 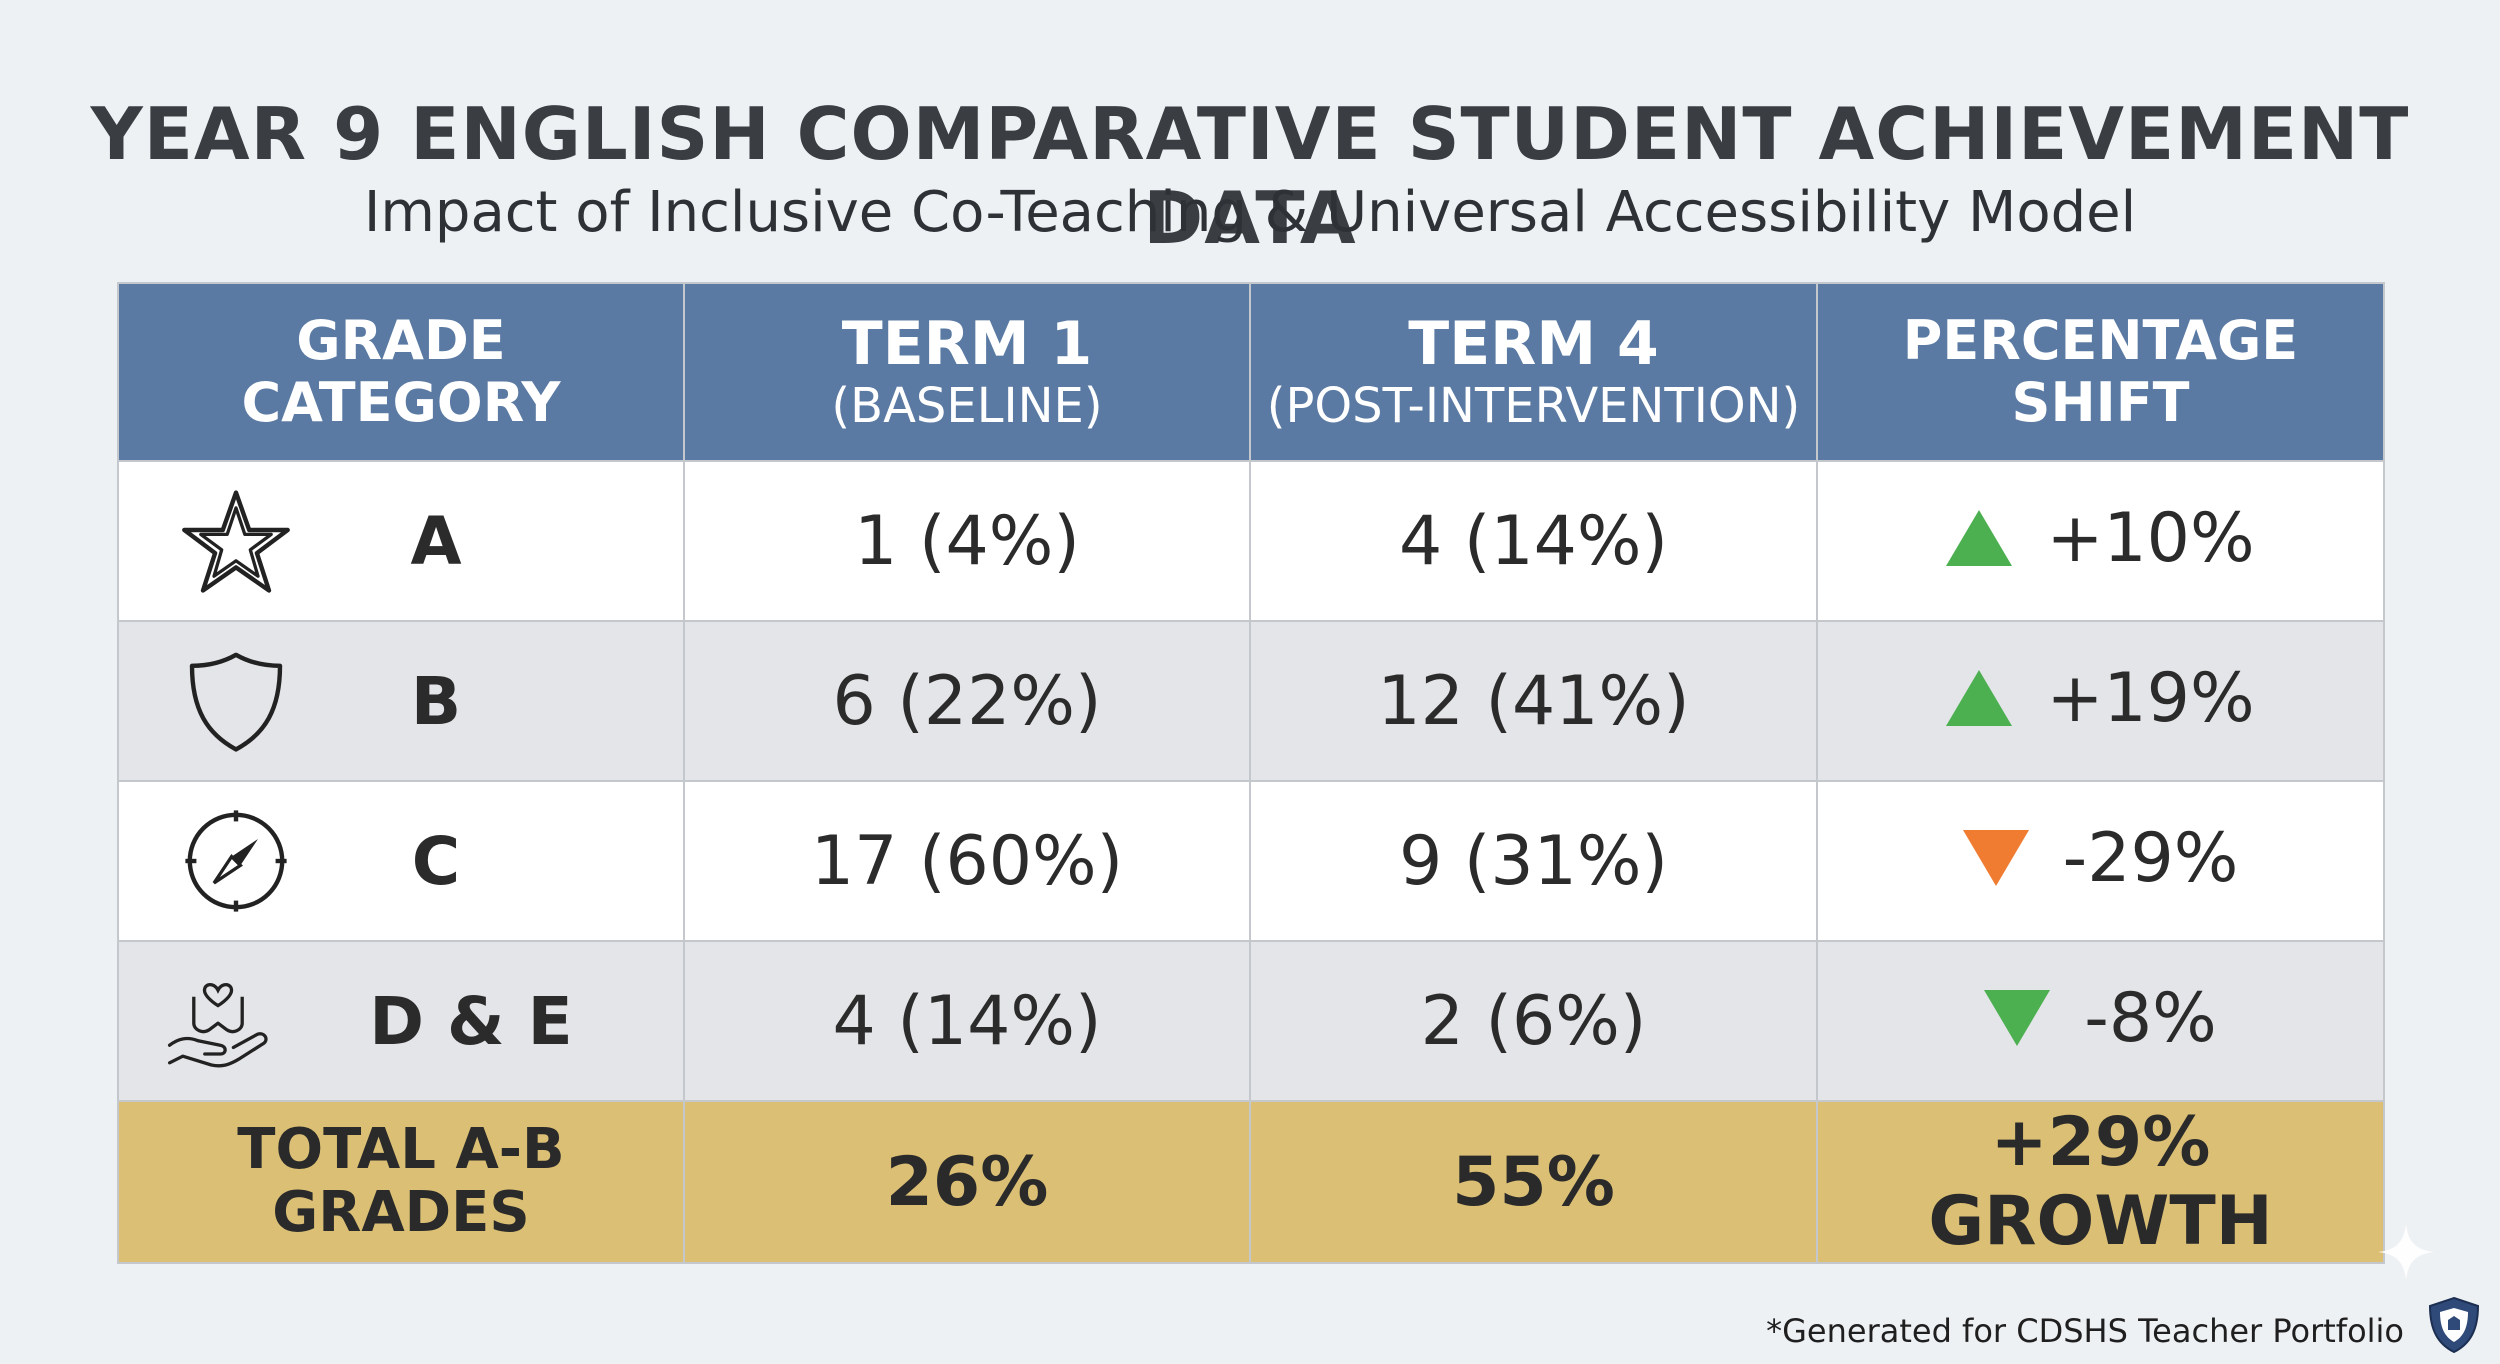 I want to click on grade-label: B, so click(x=436, y=701).